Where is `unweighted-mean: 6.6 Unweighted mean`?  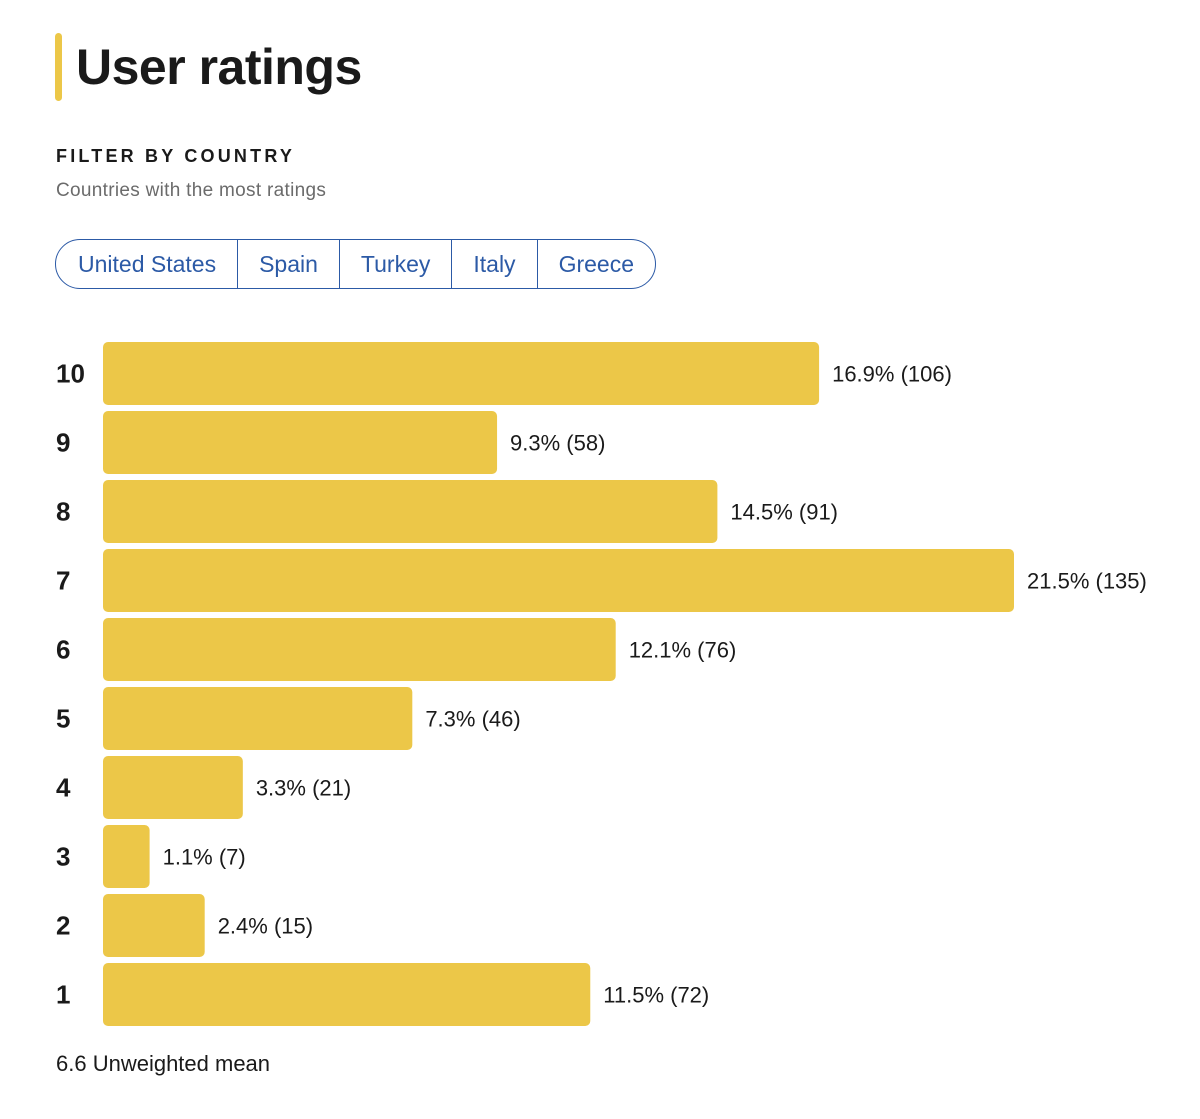 unweighted-mean: 6.6 Unweighted mean is located at coordinates (163, 1063).